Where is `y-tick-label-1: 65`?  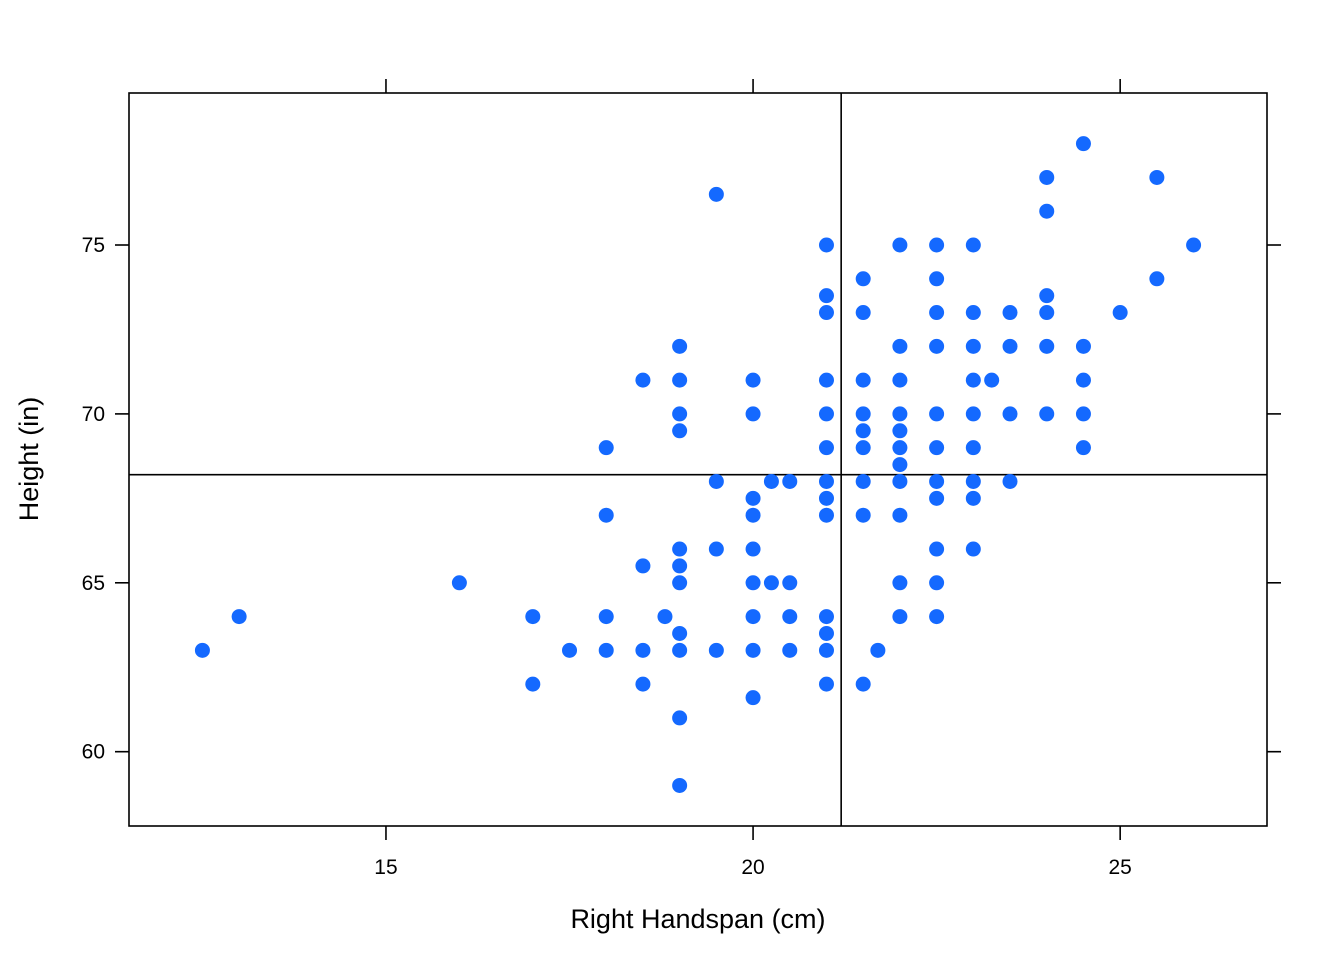 y-tick-label-1: 65 is located at coordinates (93, 583).